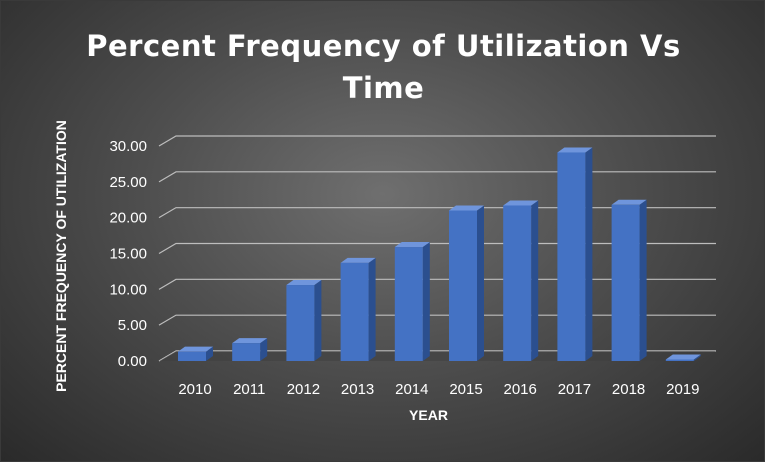 The width and height of the screenshot is (765, 462). I want to click on x-tick-label: 2012, so click(303, 389).